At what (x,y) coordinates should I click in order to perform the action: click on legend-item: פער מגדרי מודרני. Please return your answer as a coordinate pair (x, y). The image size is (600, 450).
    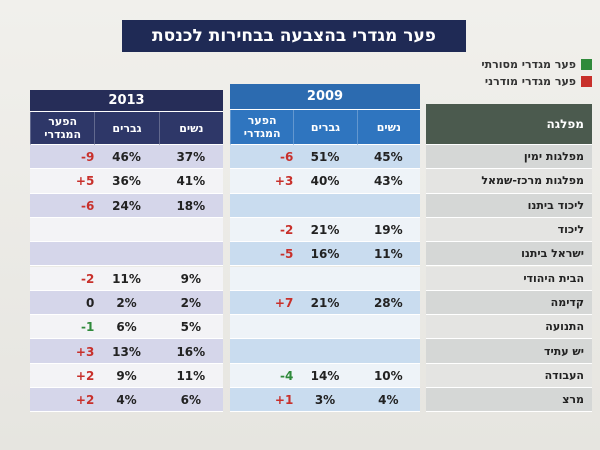
    Looking at the image, I should click on (512, 81).